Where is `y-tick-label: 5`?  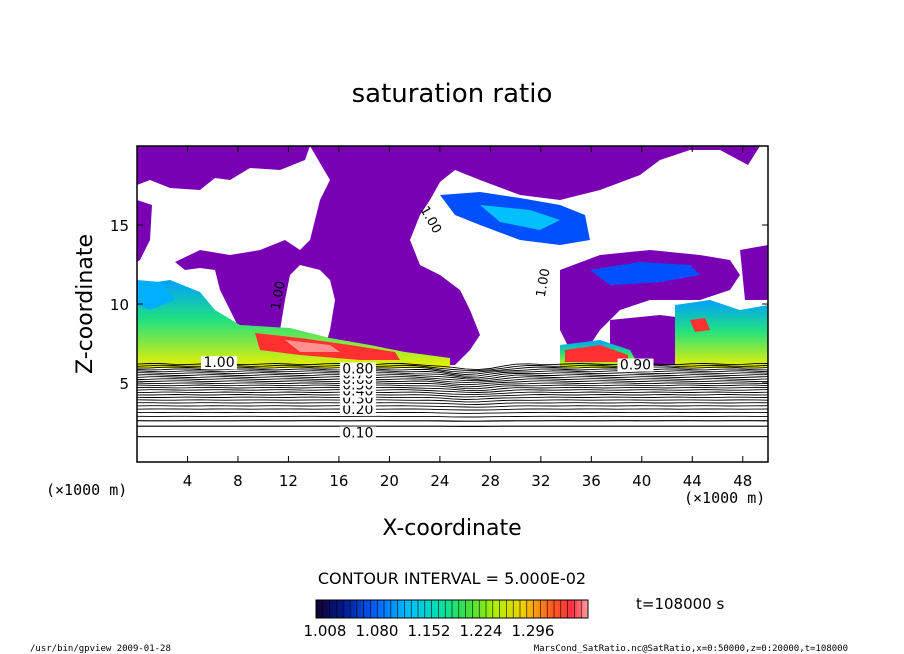 y-tick-label: 5 is located at coordinates (124, 384).